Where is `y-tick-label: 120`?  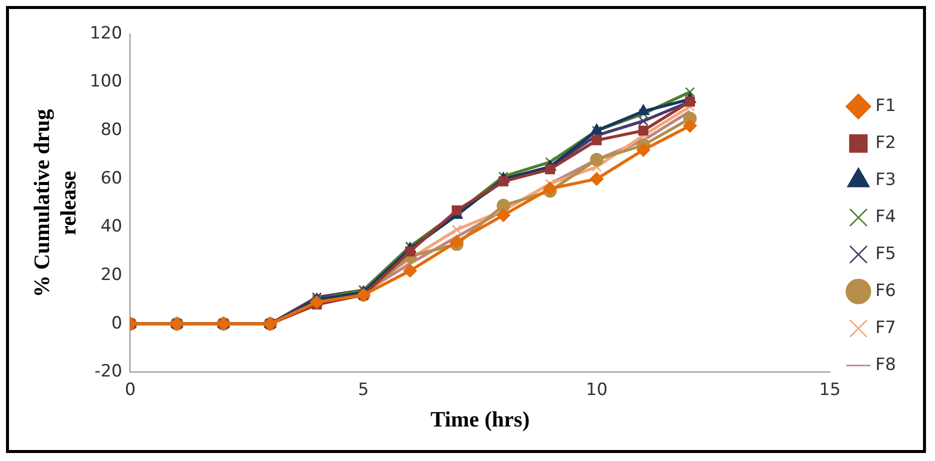
y-tick-label: 120 is located at coordinates (106, 33).